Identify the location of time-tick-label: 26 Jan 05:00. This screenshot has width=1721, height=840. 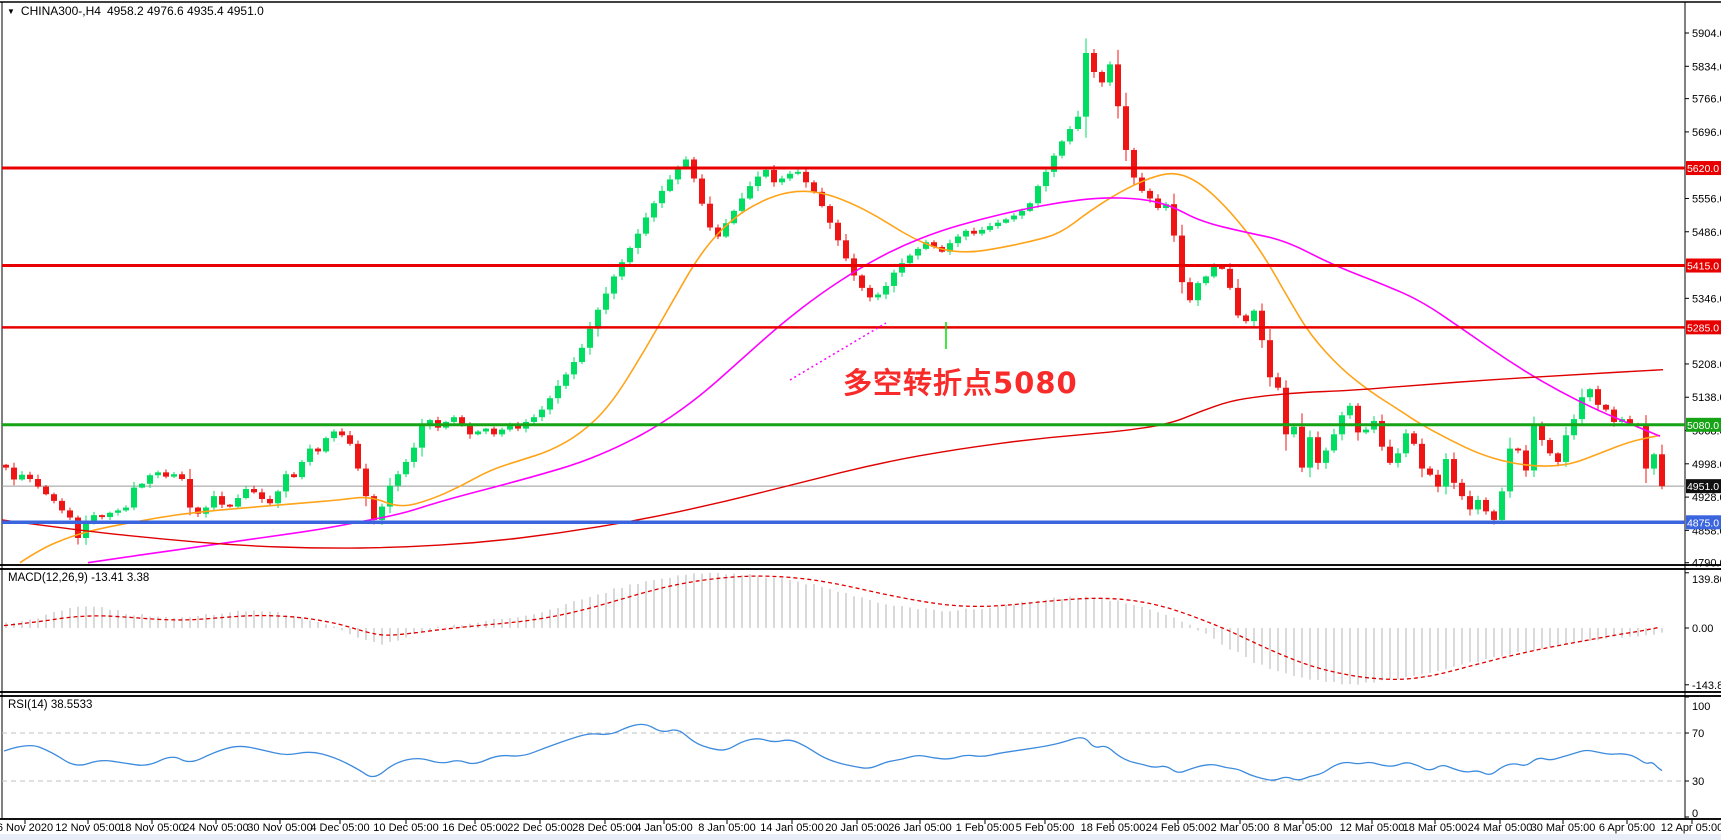
(920, 828).